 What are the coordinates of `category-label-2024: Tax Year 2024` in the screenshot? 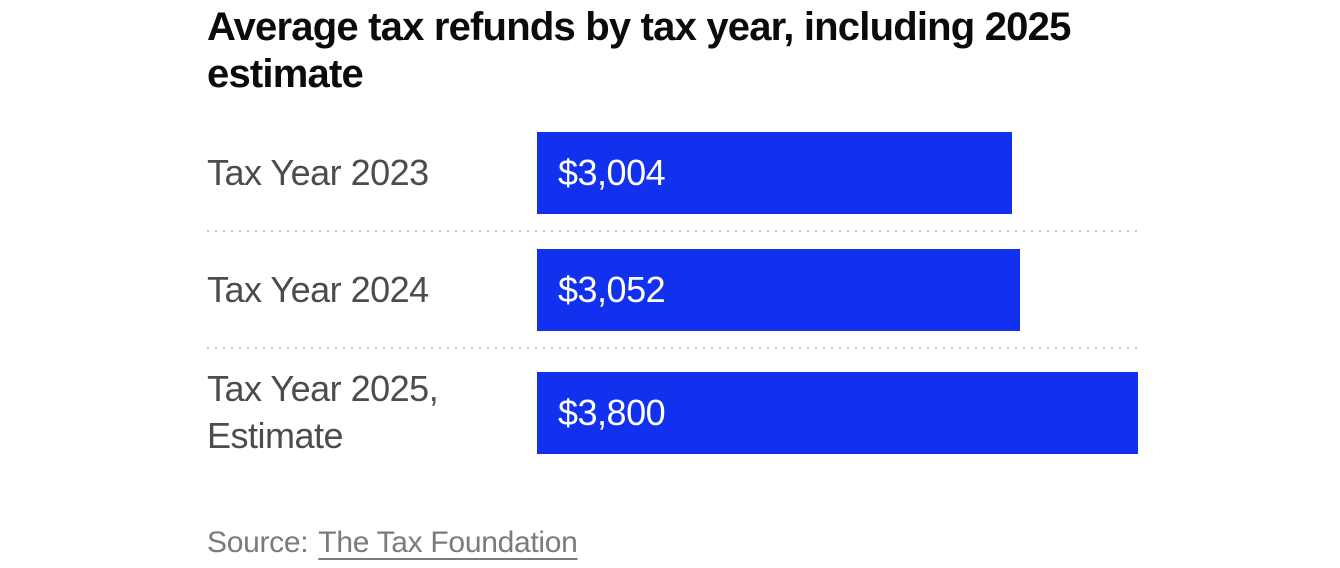 It's located at (318, 289).